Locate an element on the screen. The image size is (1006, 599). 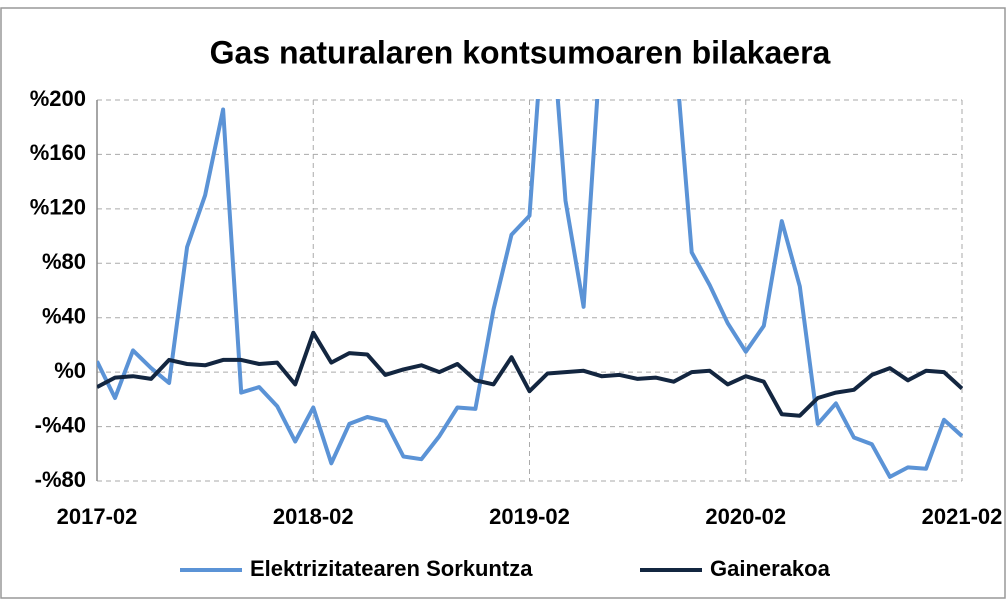
x-tick-label: 2017-02 is located at coordinates (97, 516).